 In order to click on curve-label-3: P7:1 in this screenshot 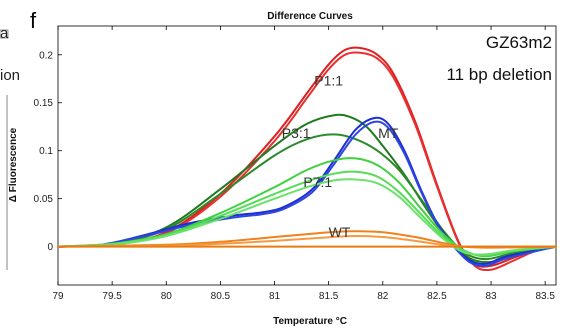, I will do `click(317, 182)`.